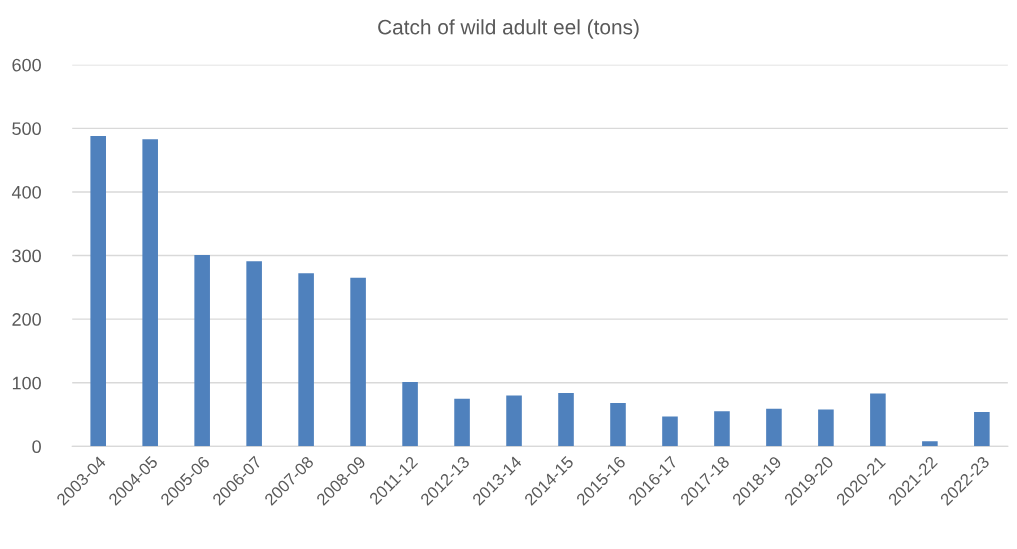 The image size is (1017, 549). Describe the element at coordinates (26, 319) in the screenshot. I see `y-tick-label: 200` at that location.